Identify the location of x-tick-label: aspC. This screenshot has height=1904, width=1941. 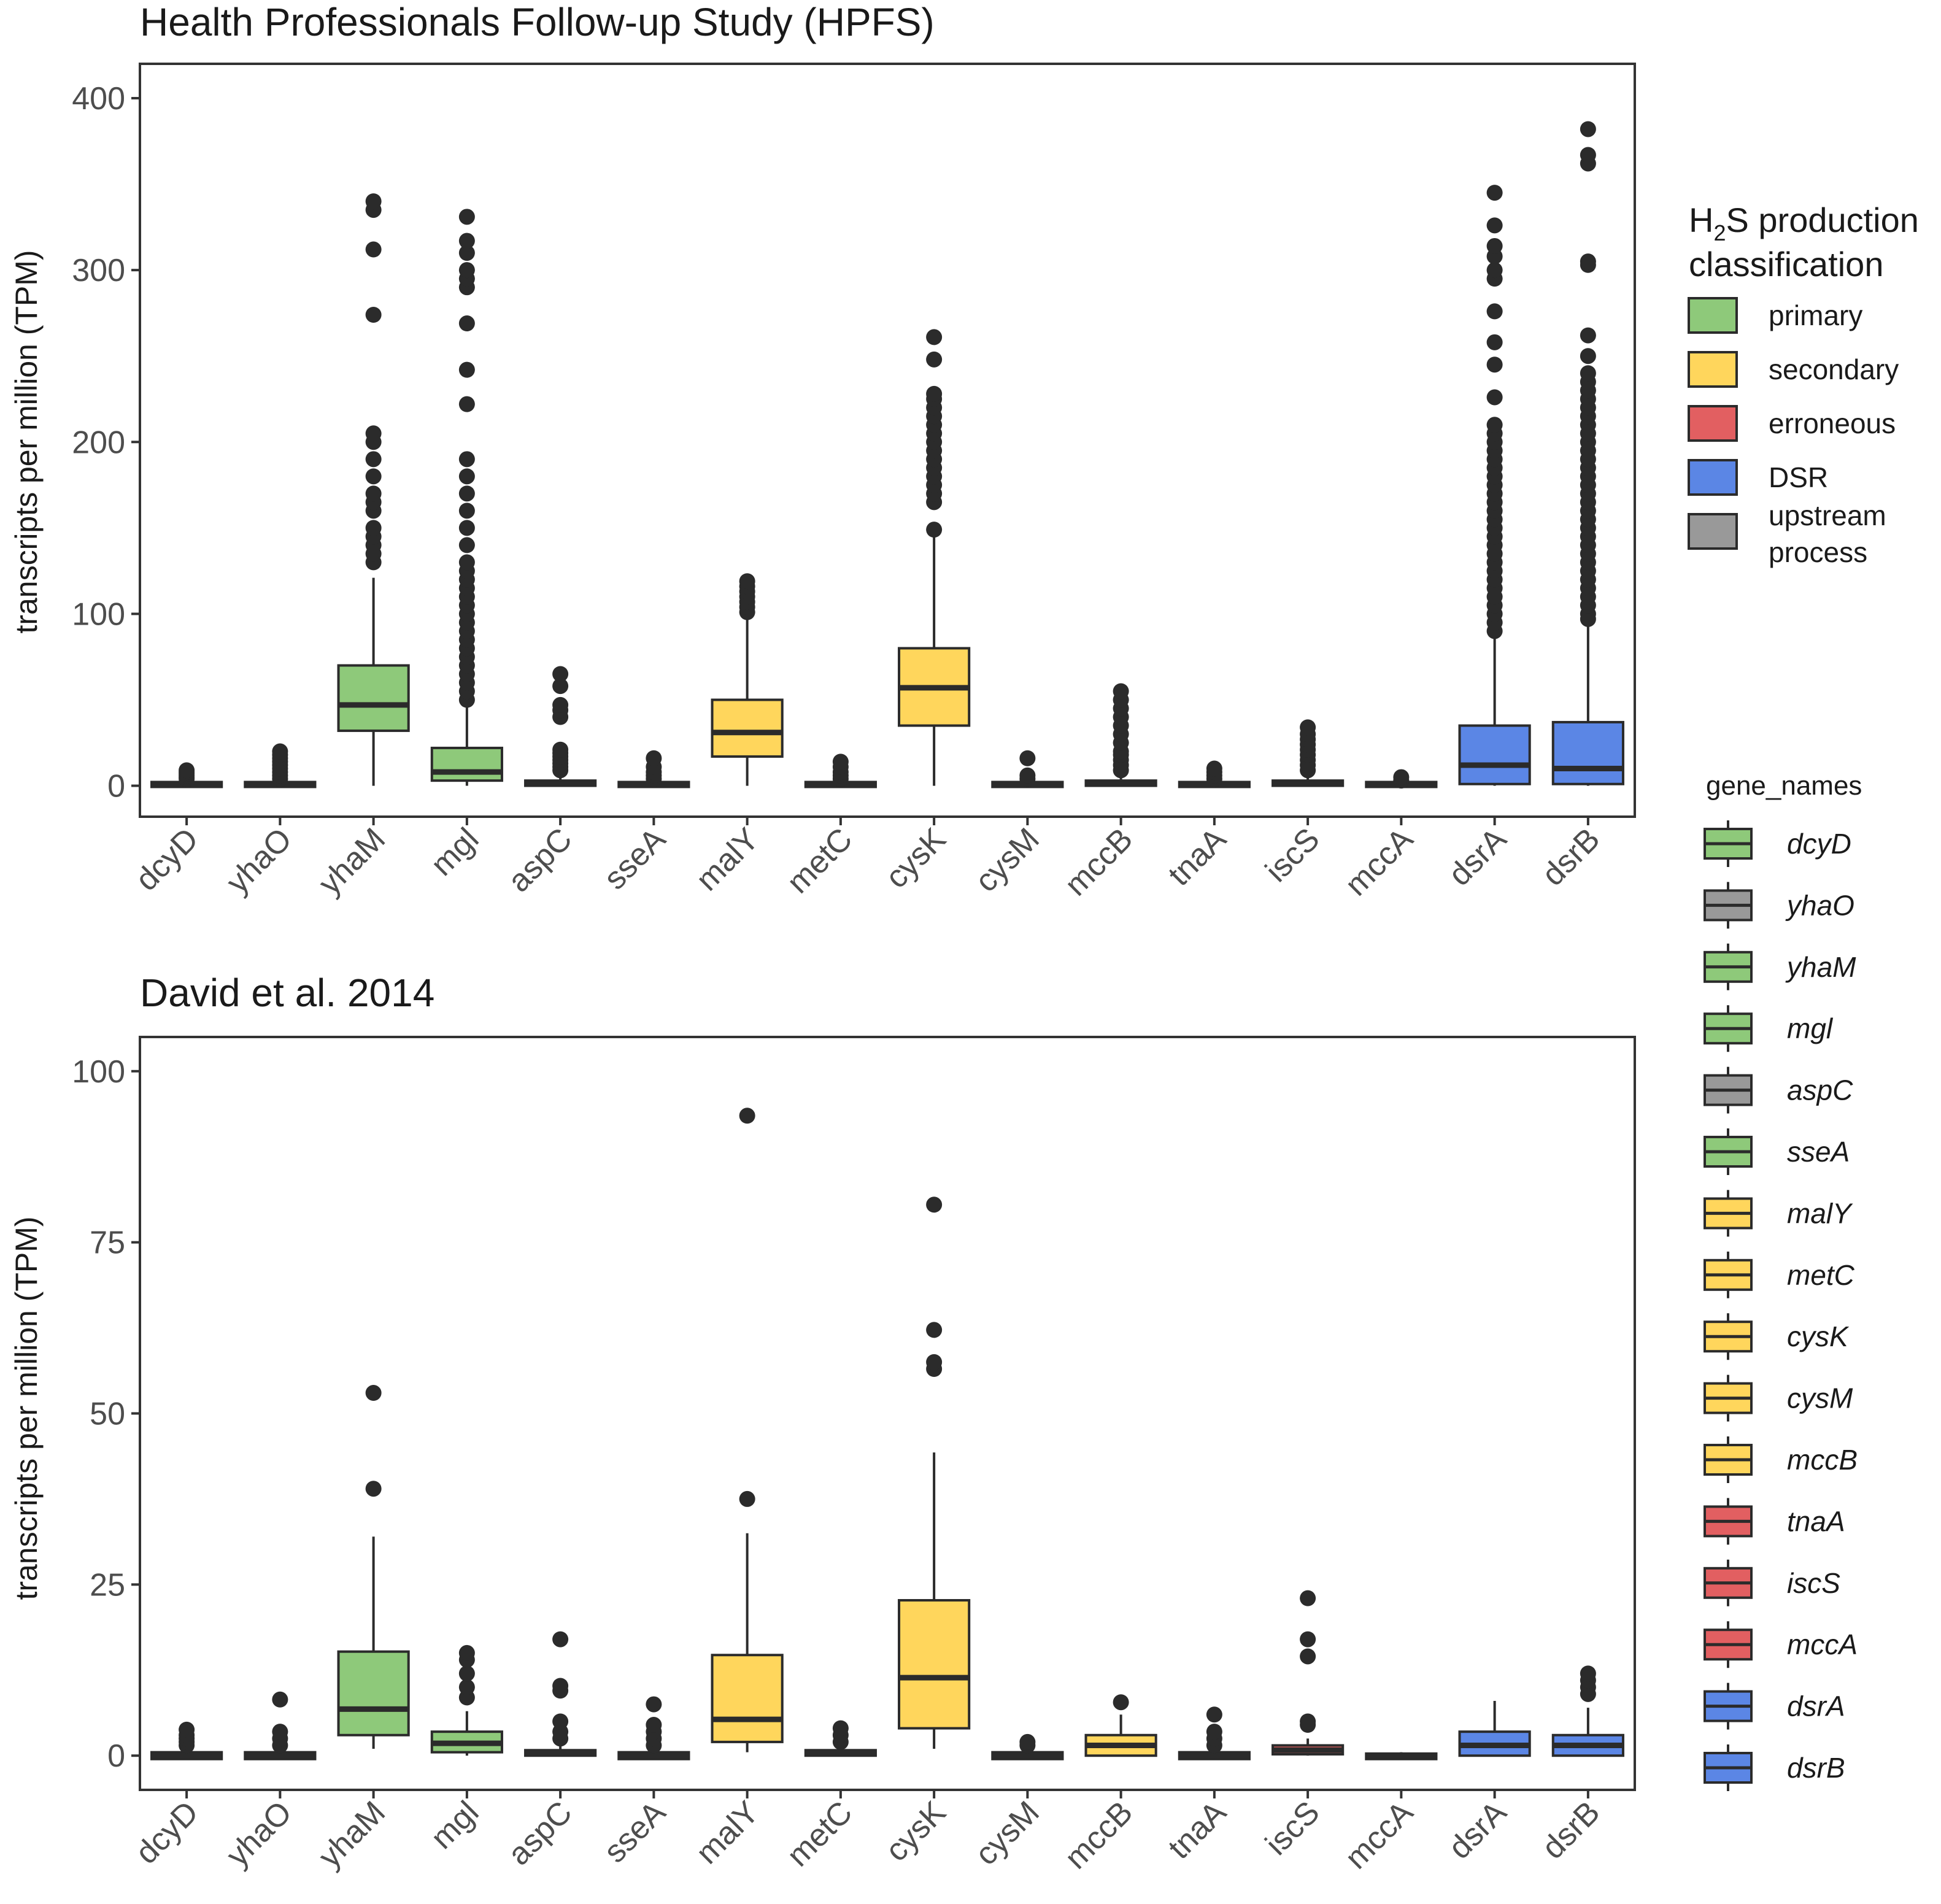
(540, 860).